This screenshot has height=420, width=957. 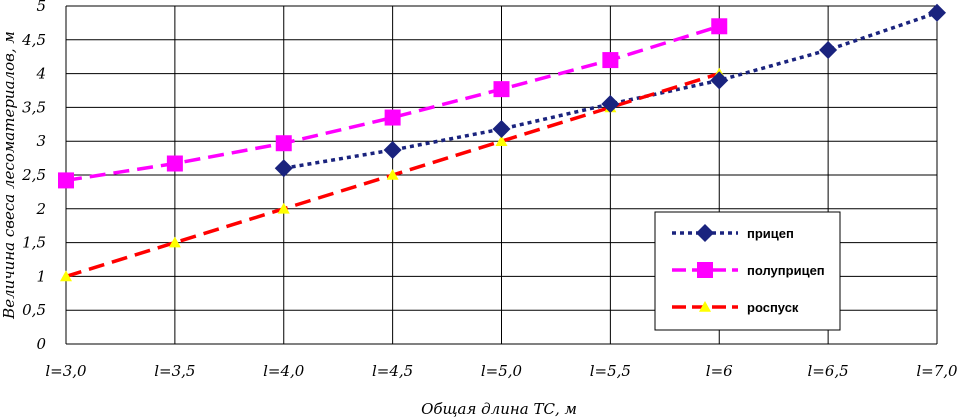 What do you see at coordinates (66, 371) in the screenshot?
I see `x-tick-label: l=3,0` at bounding box center [66, 371].